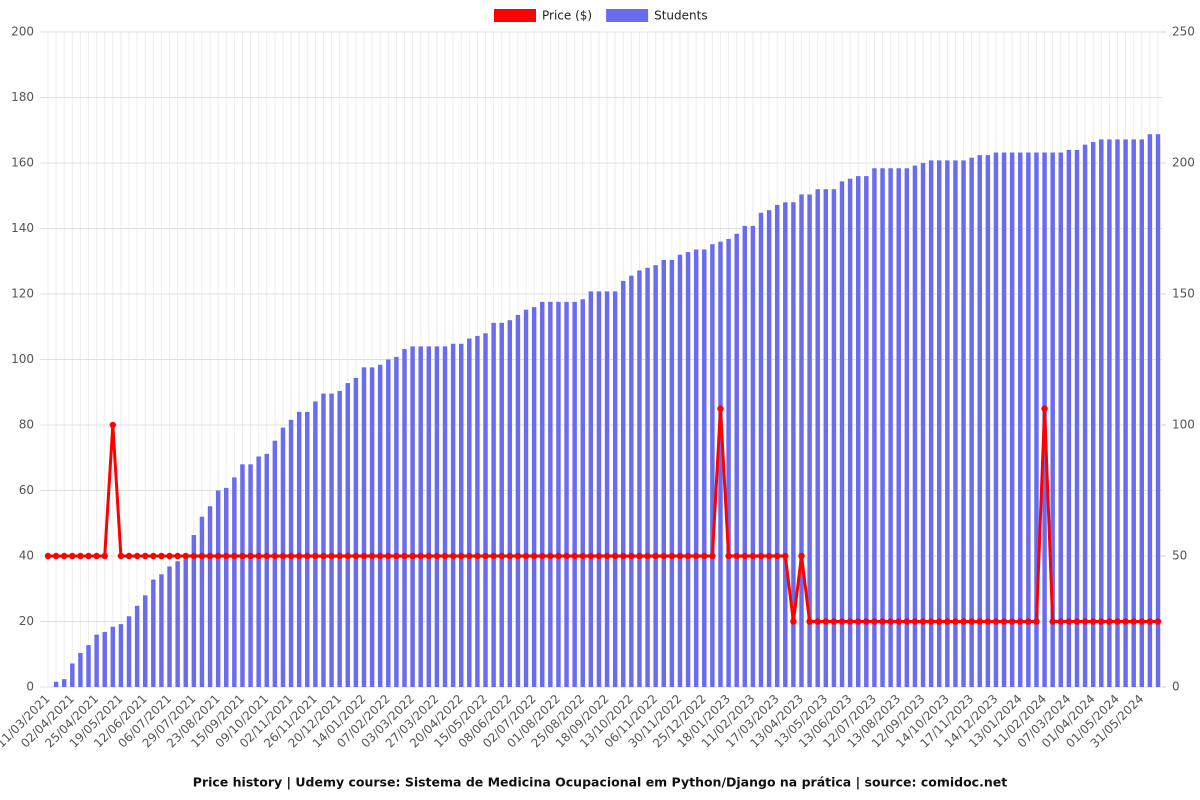  What do you see at coordinates (681, 16) in the screenshot?
I see `legend-label: Students` at bounding box center [681, 16].